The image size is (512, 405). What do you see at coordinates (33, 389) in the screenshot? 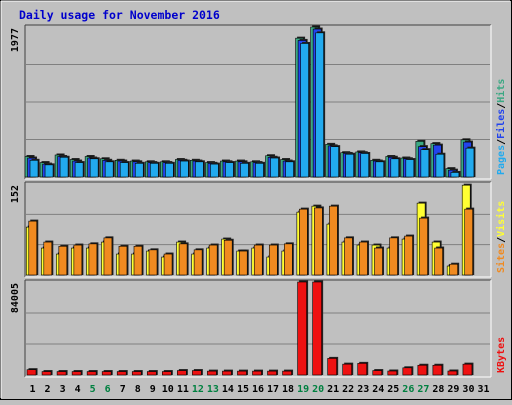
I see `day-label-1: 1` at bounding box center [33, 389].